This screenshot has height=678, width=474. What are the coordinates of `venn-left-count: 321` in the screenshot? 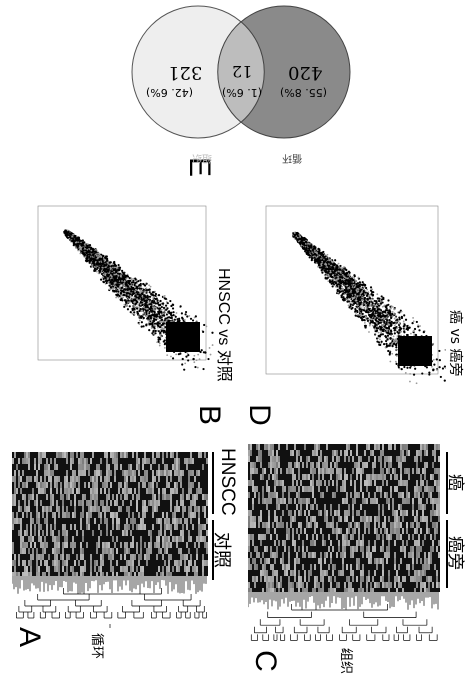 It's located at (185, 72).